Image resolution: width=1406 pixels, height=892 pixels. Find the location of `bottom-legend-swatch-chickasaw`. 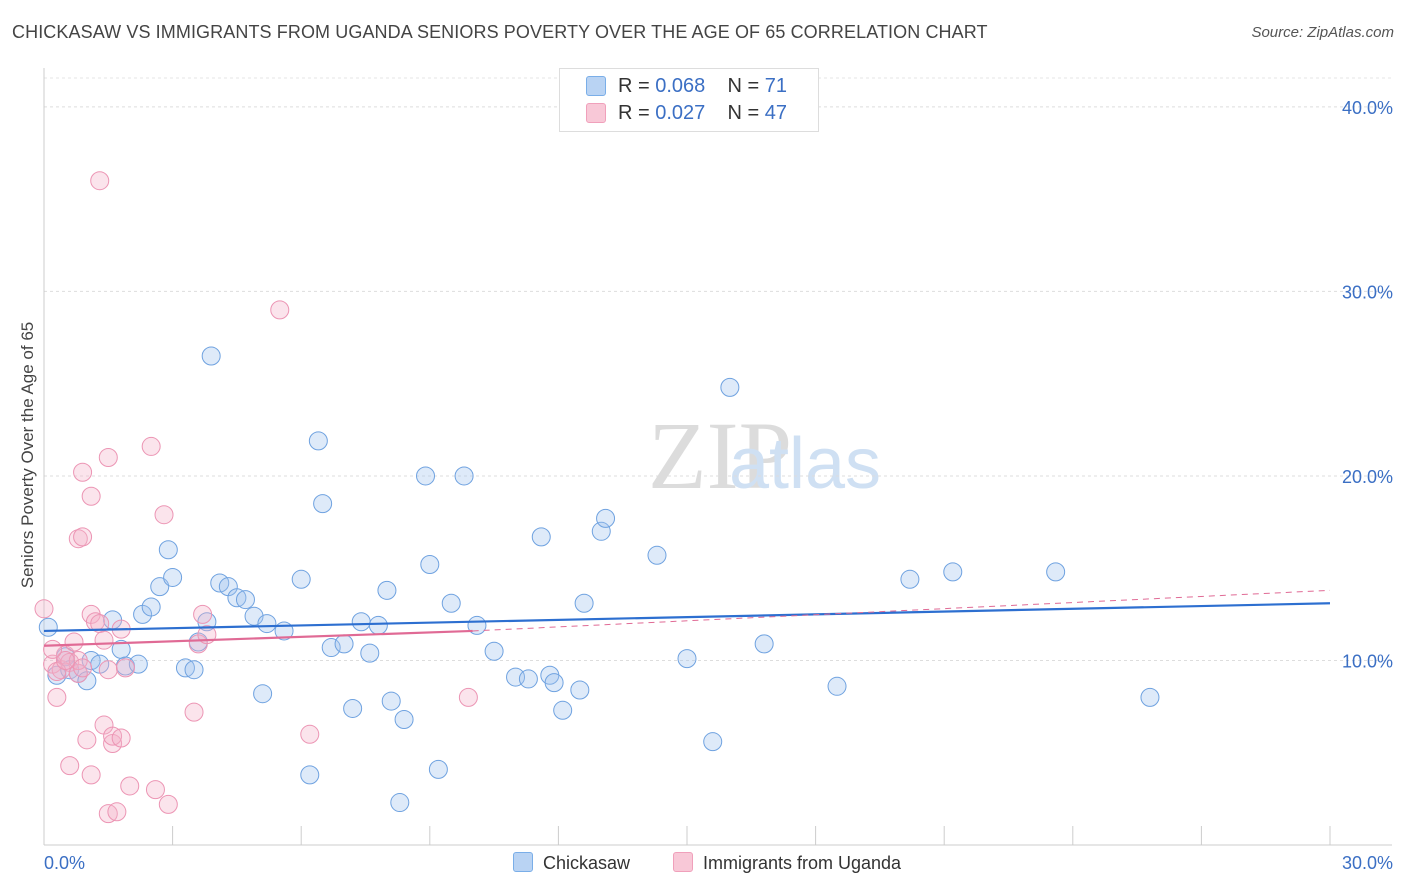

bottom-legend-swatch-chickasaw is located at coordinates (523, 862).